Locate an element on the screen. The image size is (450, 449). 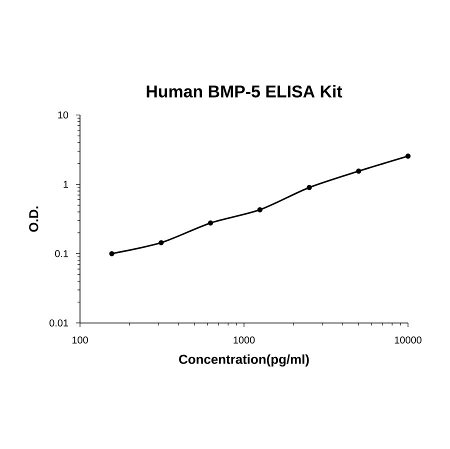
y-axis-title: O.D. is located at coordinates (33, 219).